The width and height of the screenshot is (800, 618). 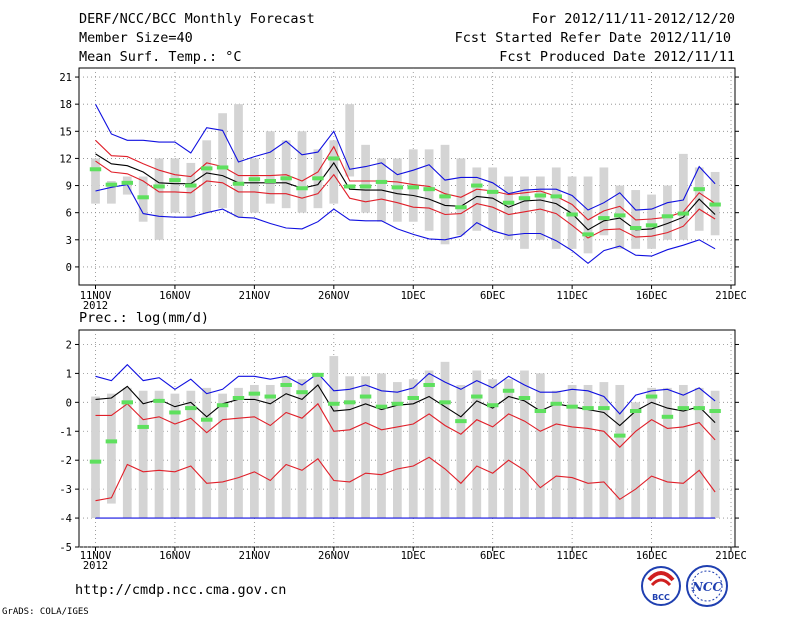 I want to click on y-tick-label: 6, so click(x=69, y=214).